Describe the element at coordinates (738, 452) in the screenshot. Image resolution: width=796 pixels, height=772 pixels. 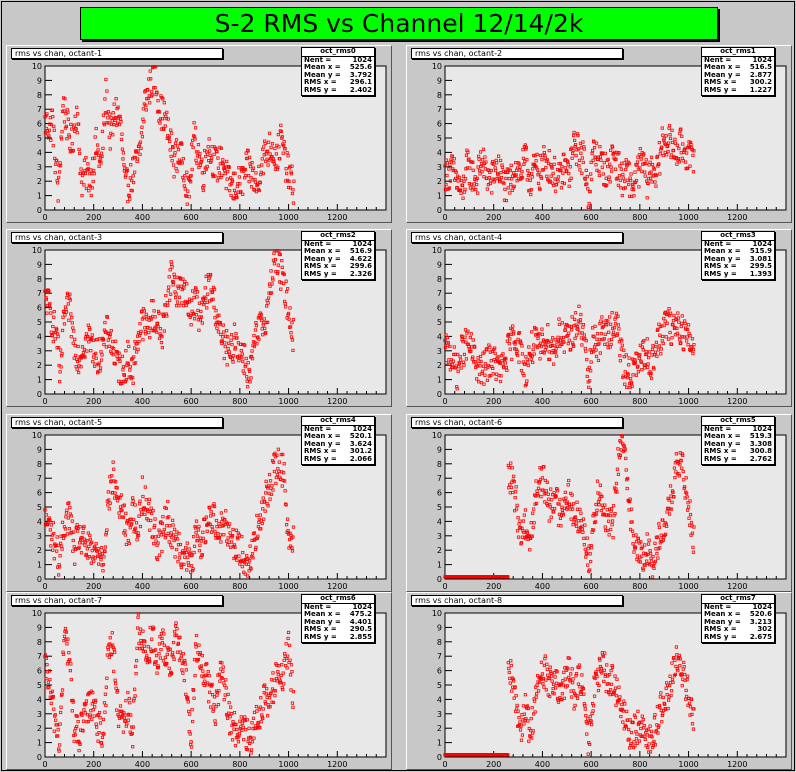
I see `stats-row-rms_x: RMS x = 300.8` at that location.